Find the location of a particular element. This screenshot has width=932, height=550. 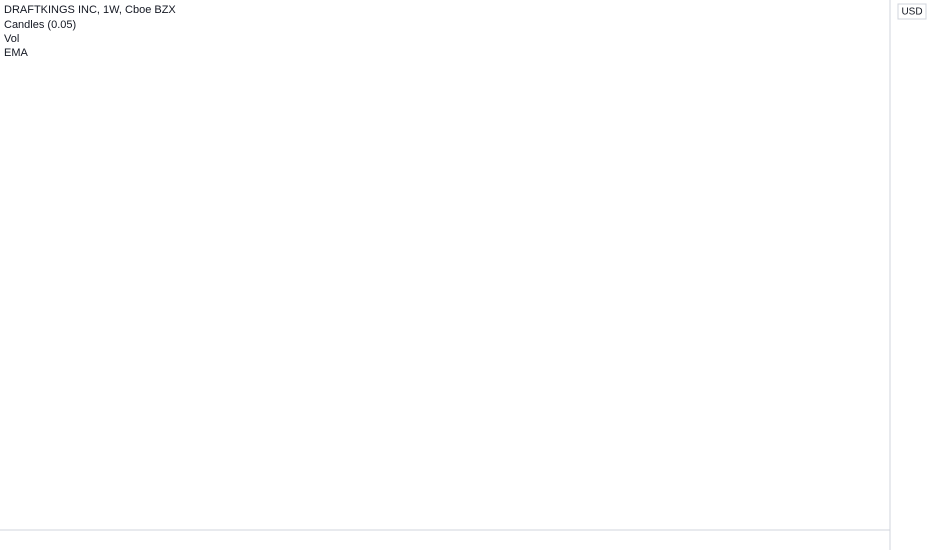

indicator-label: Candles (0.05) is located at coordinates (40, 25).